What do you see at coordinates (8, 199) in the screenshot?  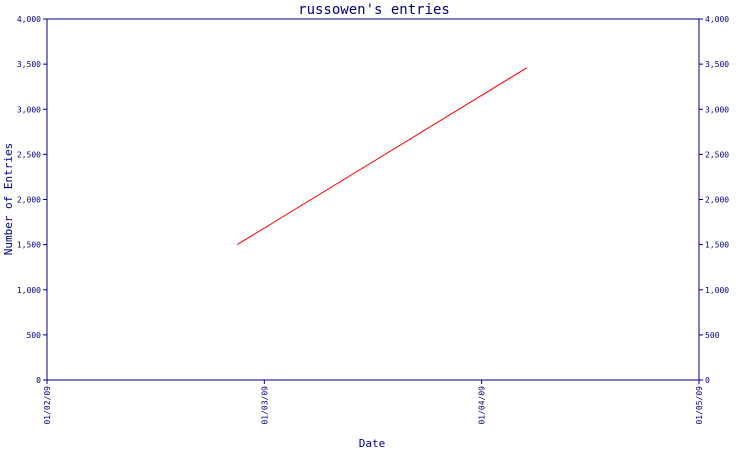 I see `y-axis-label: Number of Entries` at bounding box center [8, 199].